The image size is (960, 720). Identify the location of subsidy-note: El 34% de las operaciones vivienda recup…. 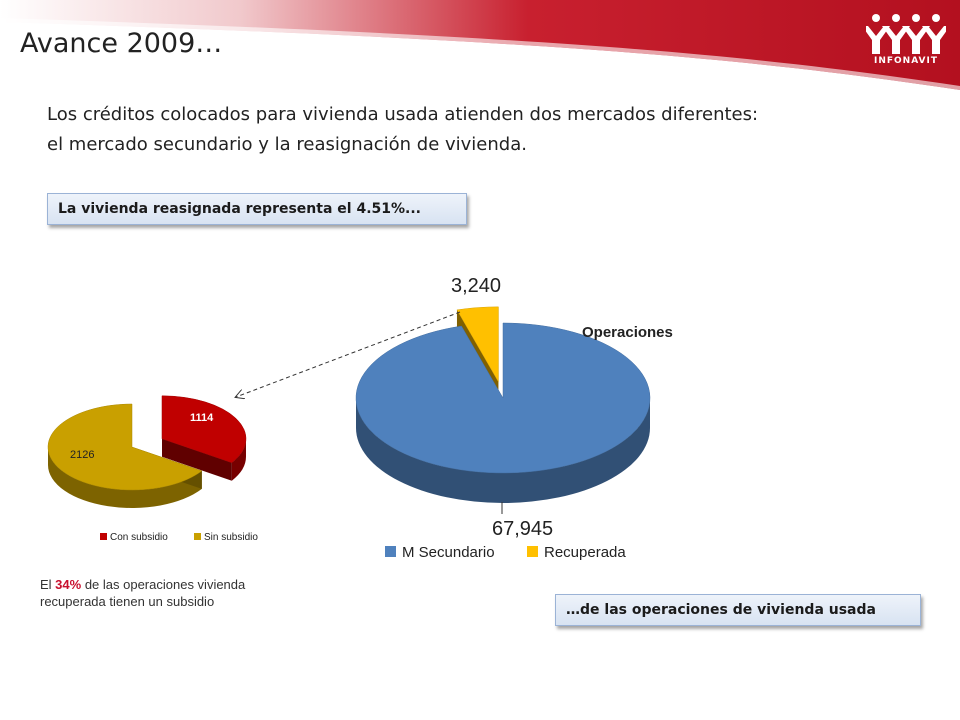
(155, 593).